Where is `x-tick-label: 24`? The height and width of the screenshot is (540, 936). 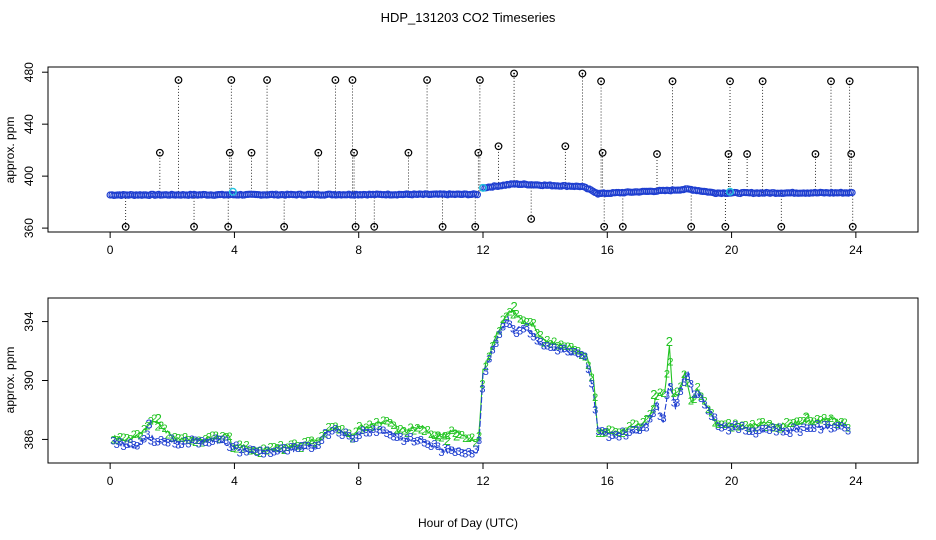 x-tick-label: 24 is located at coordinates (856, 481).